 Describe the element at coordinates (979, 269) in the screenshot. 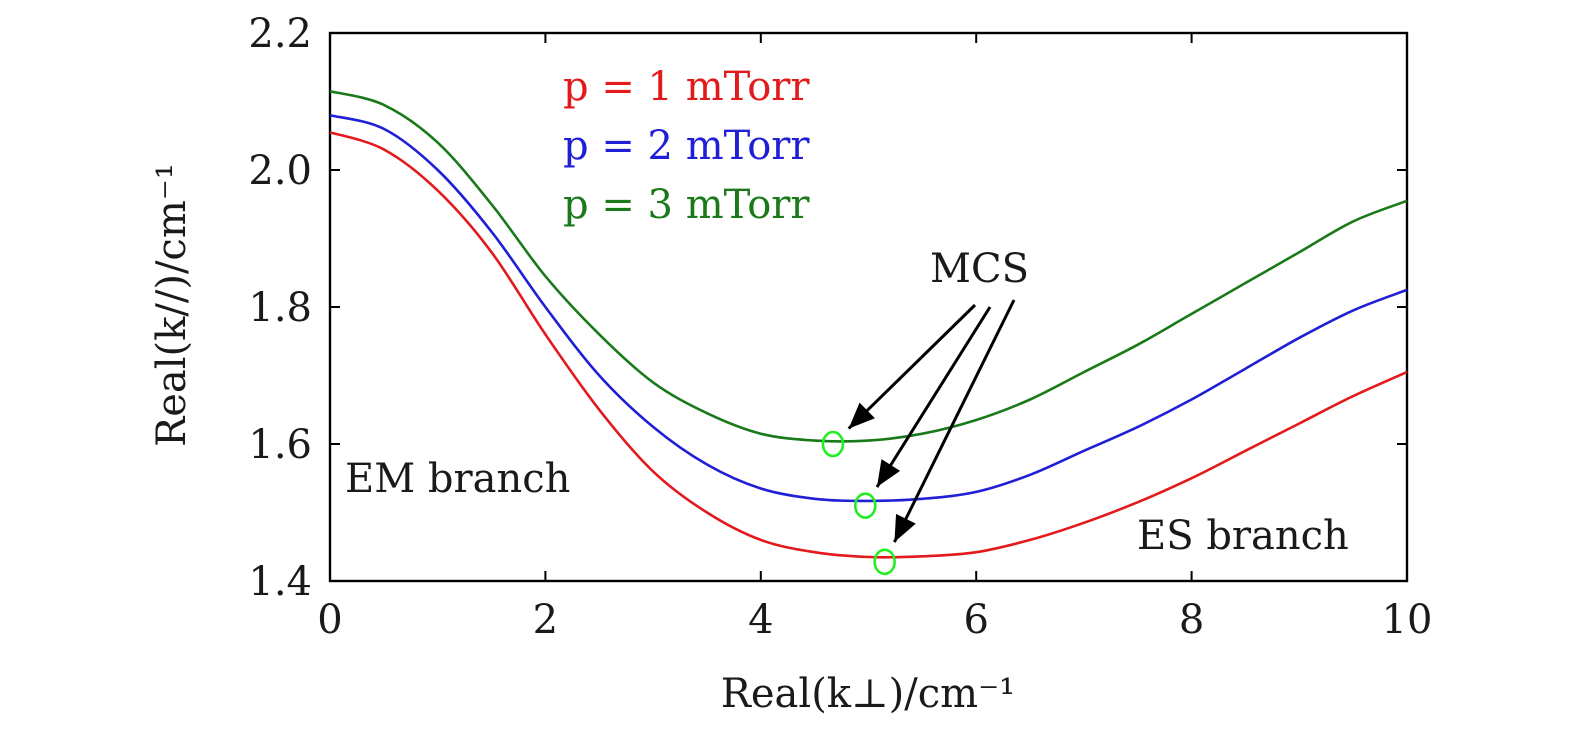

I see `mcs-label: MCS` at that location.